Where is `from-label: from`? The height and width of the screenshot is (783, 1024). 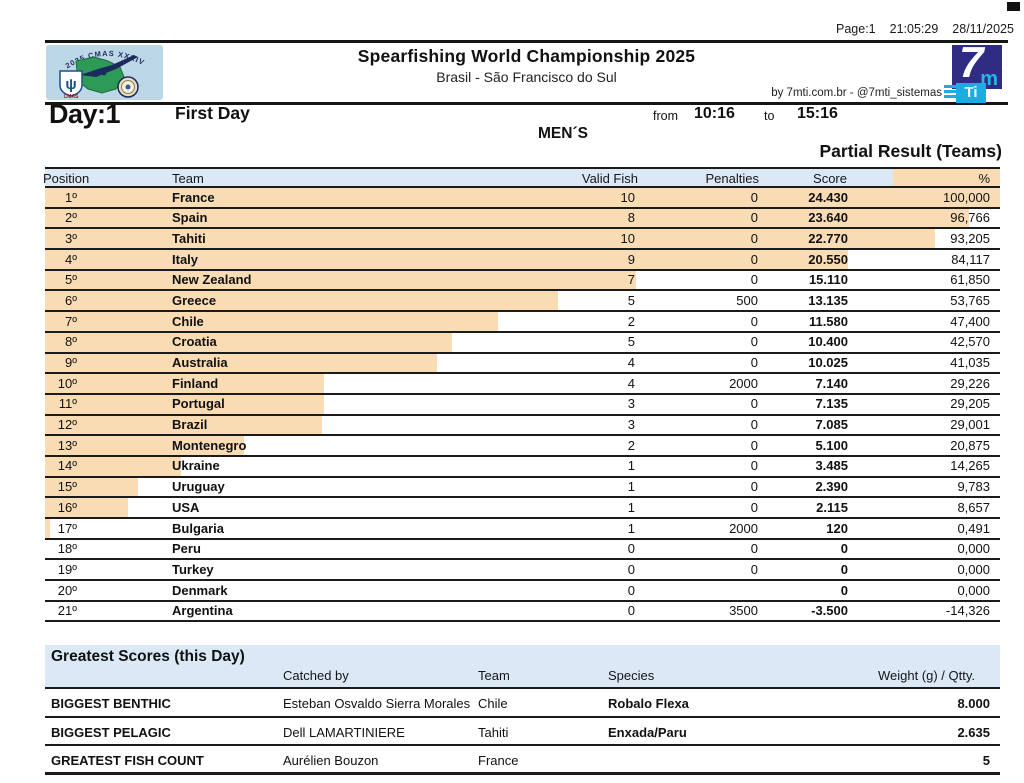 from-label: from is located at coordinates (665, 116).